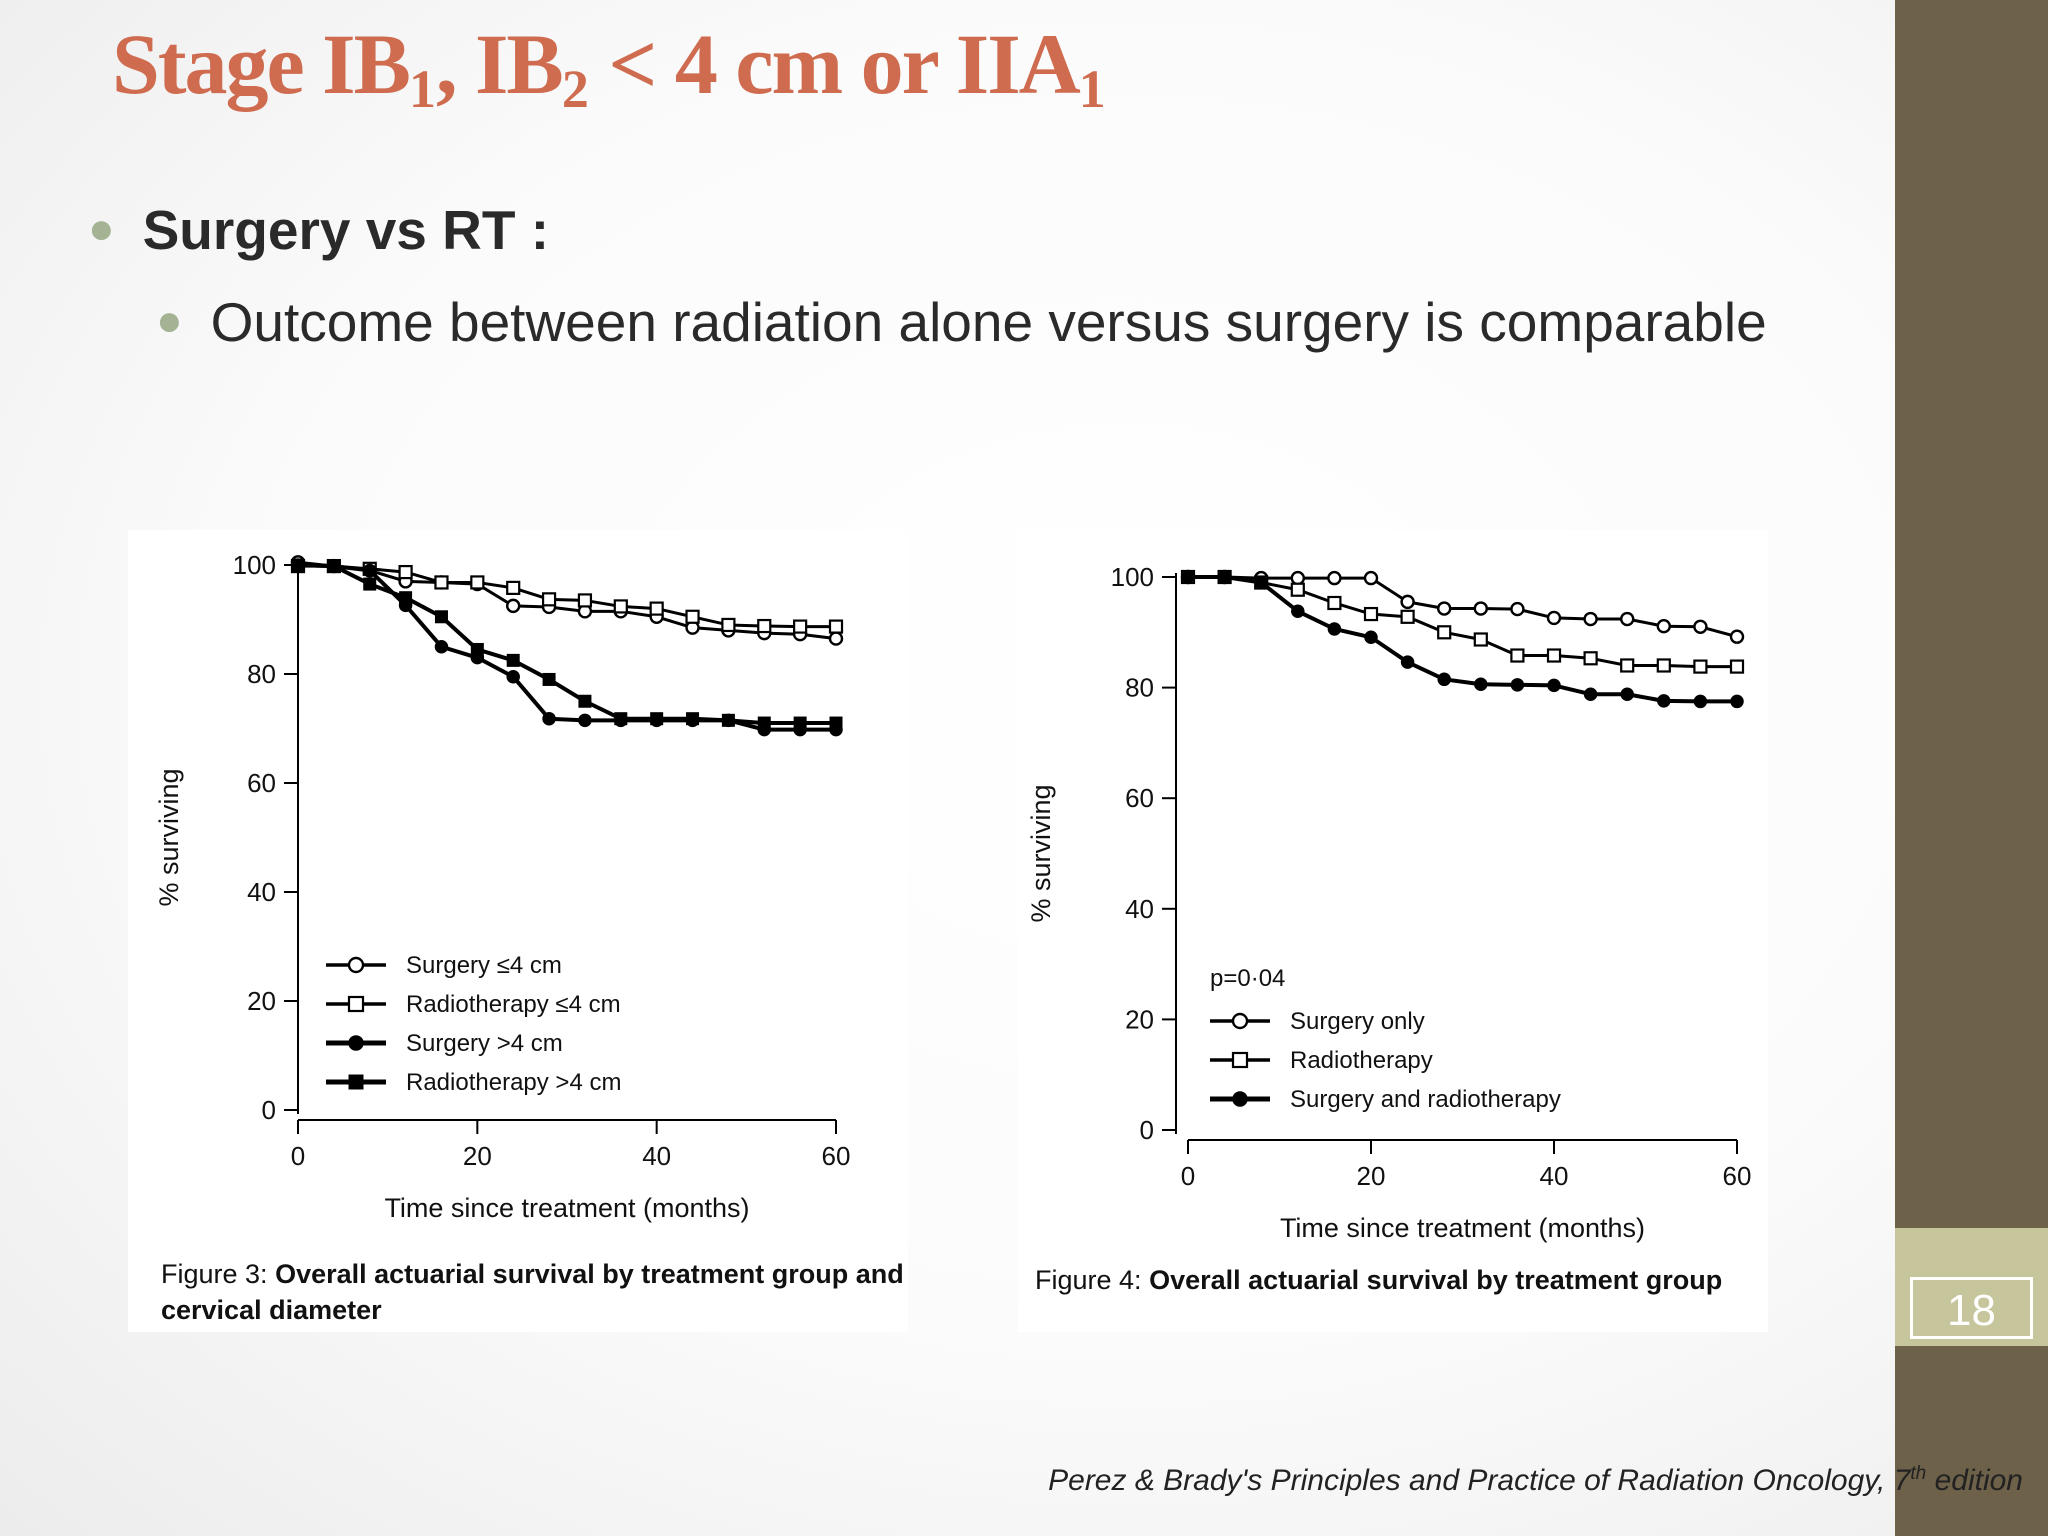 This screenshot has width=2048, height=1536. I want to click on bullet-level1-text: Surgery vs RT :, so click(346, 230).